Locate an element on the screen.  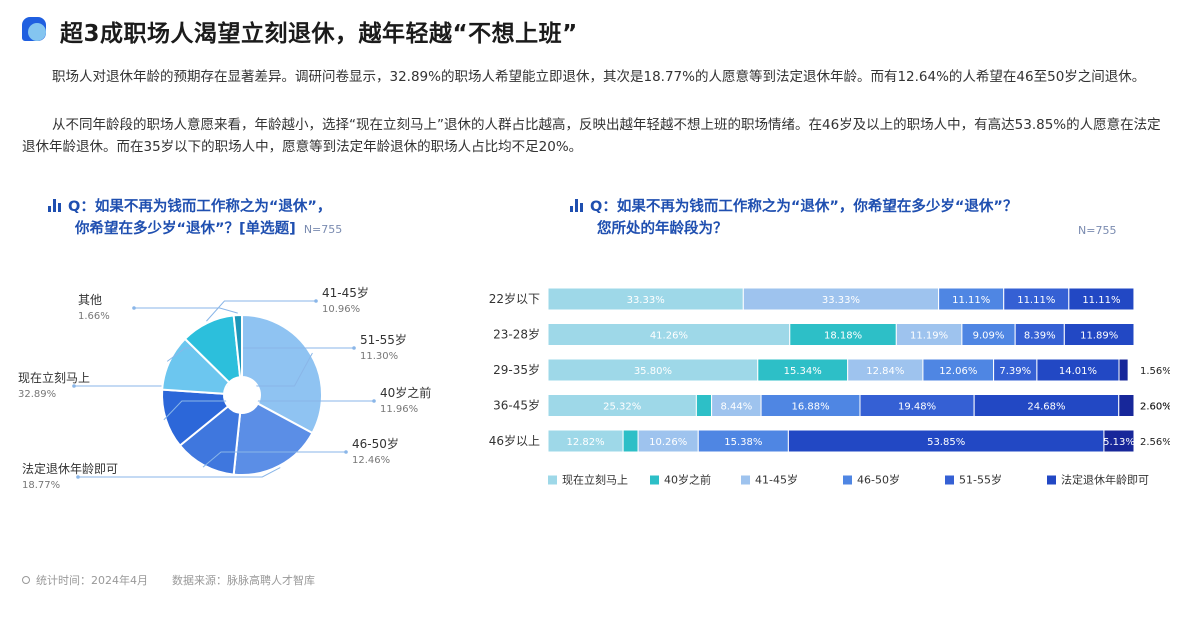
legend-label: 41-45岁 is located at coordinates (776, 480).